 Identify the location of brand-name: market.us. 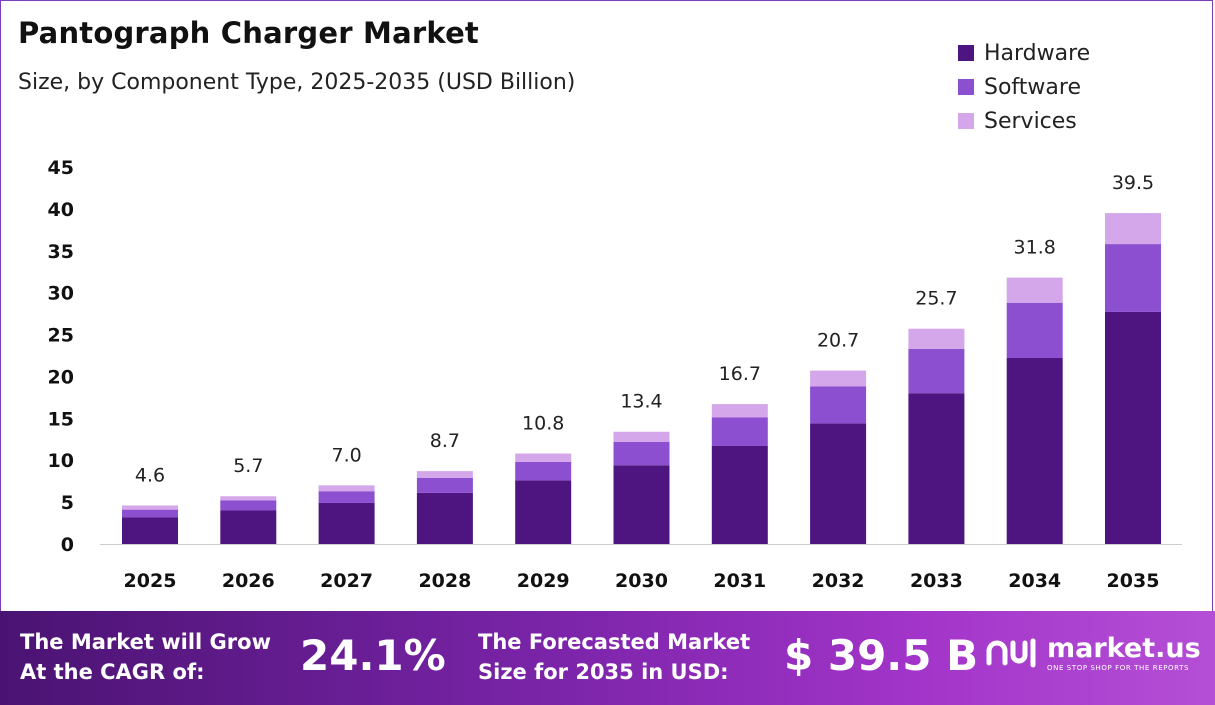
(1124, 648).